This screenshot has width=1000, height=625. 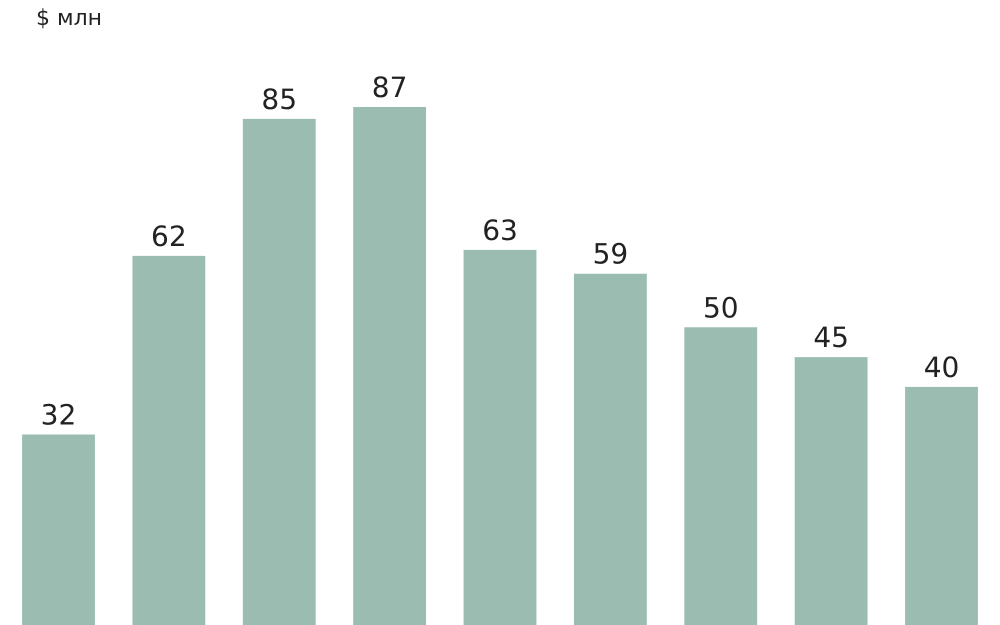 I want to click on data-label: 59, so click(x=610, y=254).